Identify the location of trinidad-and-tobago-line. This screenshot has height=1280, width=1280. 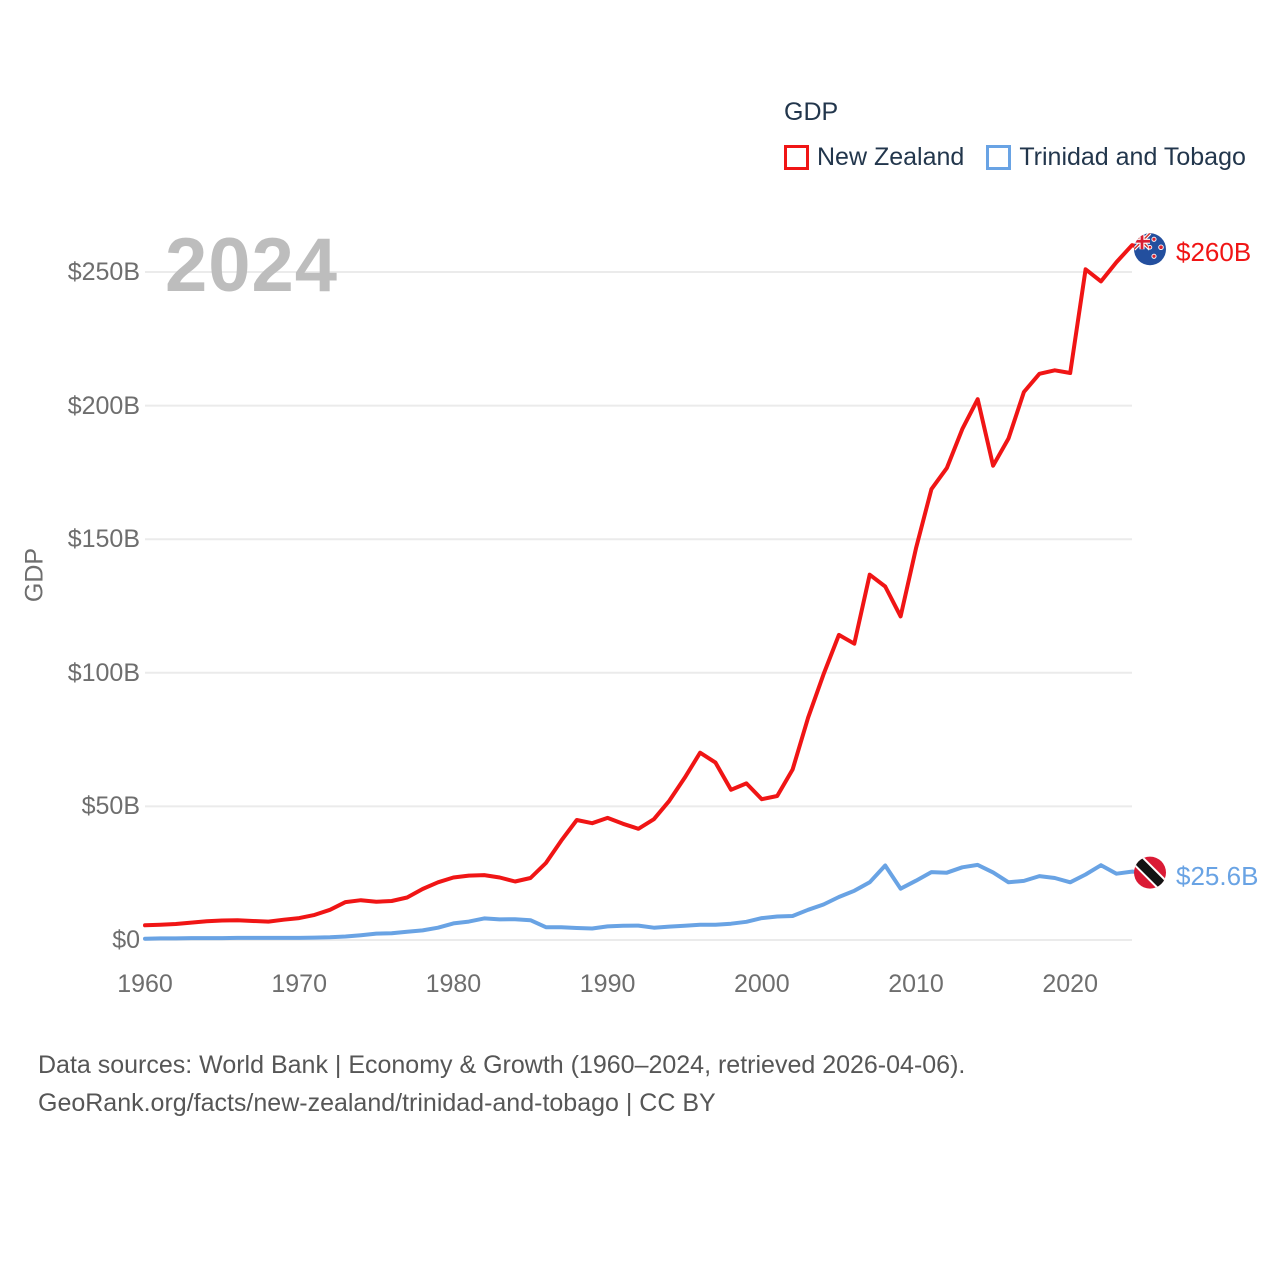
(638, 901).